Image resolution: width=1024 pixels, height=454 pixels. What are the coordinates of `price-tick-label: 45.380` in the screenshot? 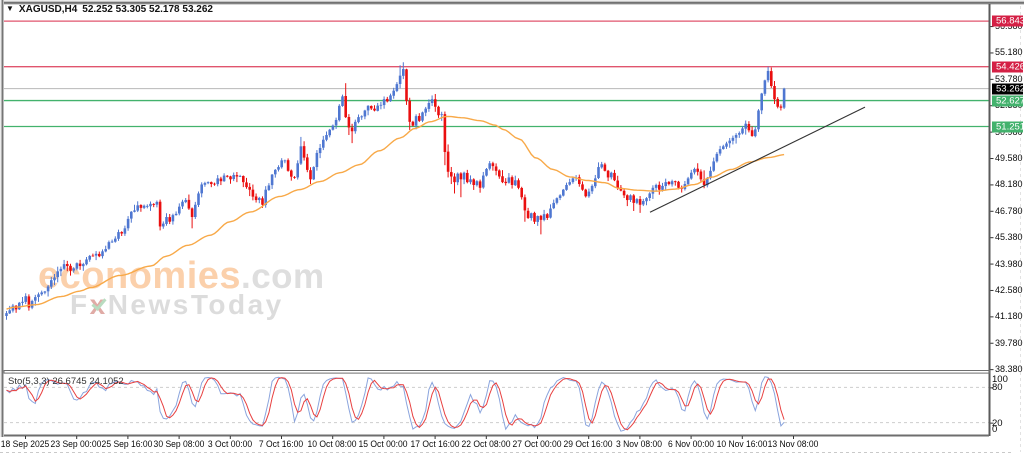 It's located at (1009, 237).